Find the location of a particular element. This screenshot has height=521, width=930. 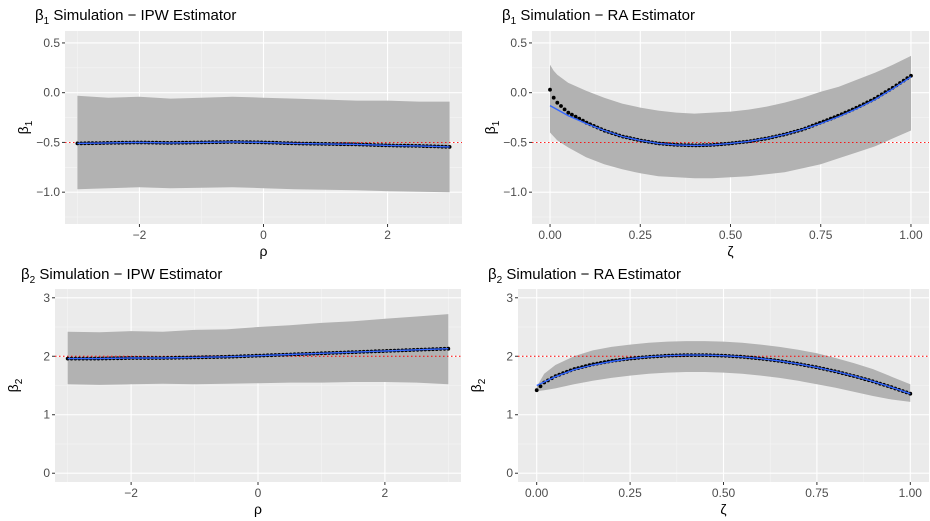

chart-title: β1 Simulation − RA Estimator is located at coordinates (598, 17).